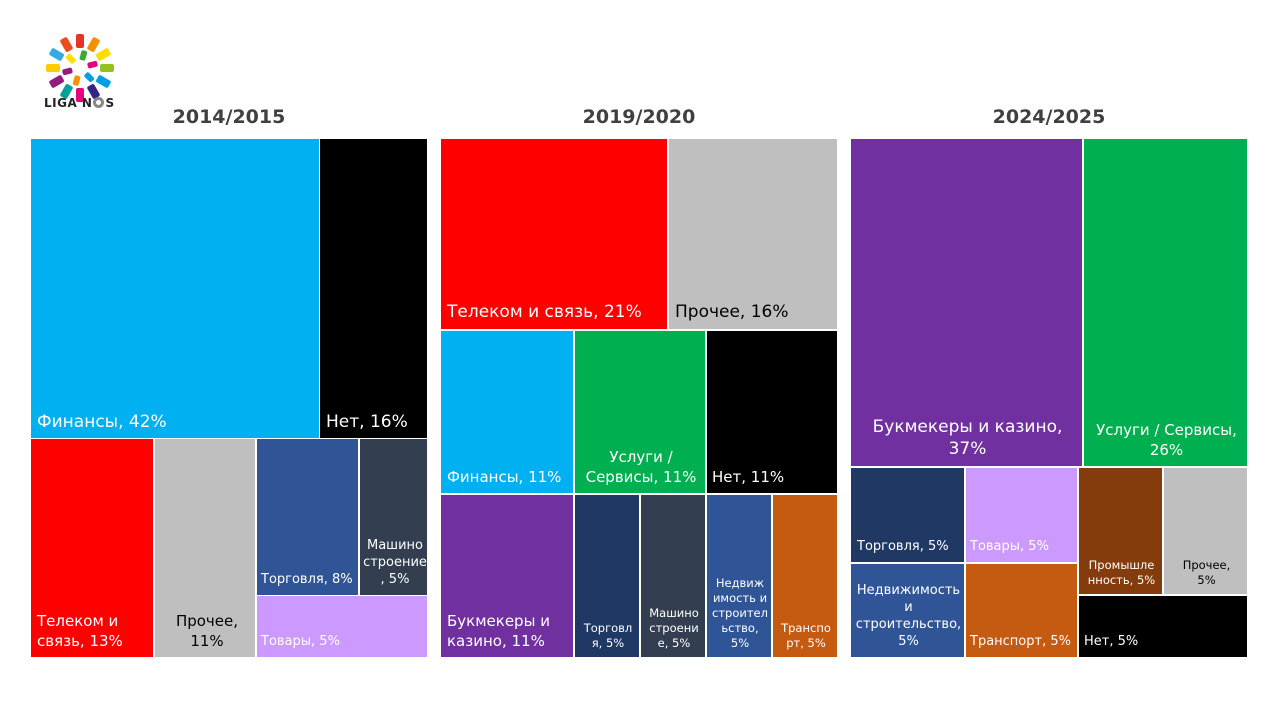  I want to click on treemap-tile-3-8: Транспорт, 5%, so click(1021, 610).